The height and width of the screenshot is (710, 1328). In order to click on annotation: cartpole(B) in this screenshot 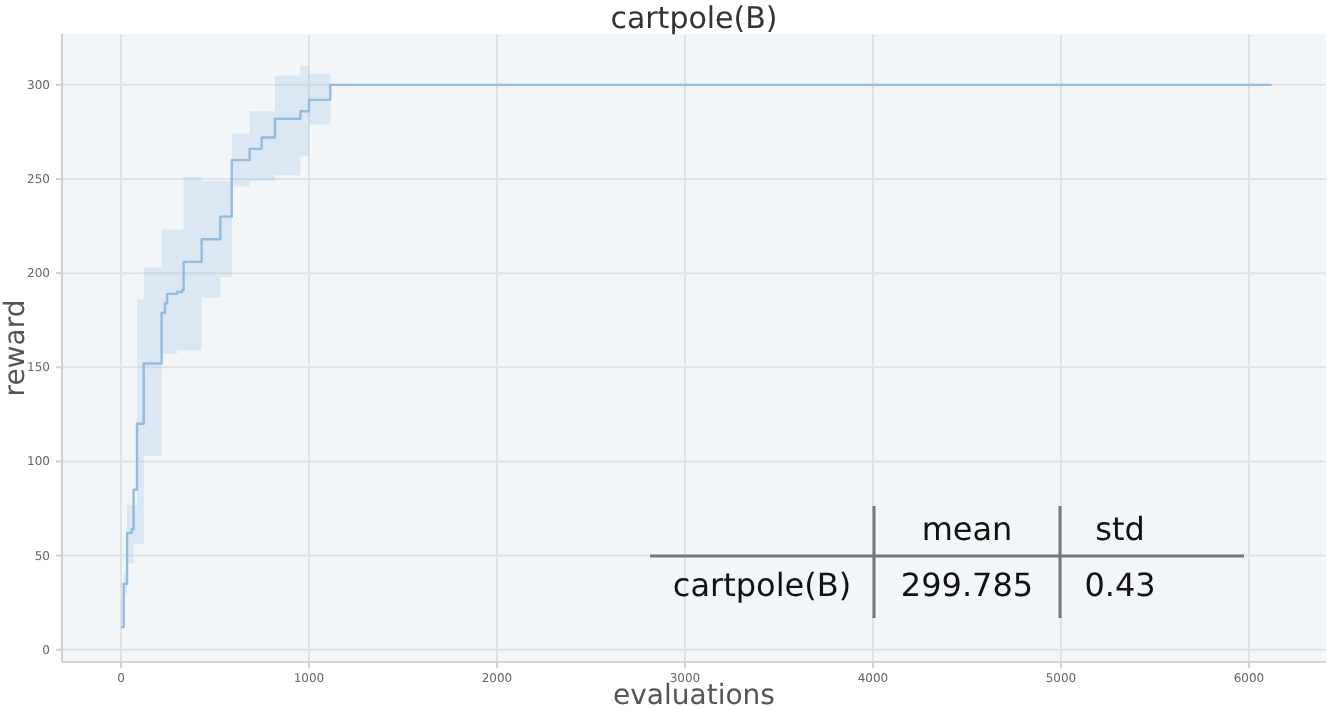, I will do `click(762, 585)`.